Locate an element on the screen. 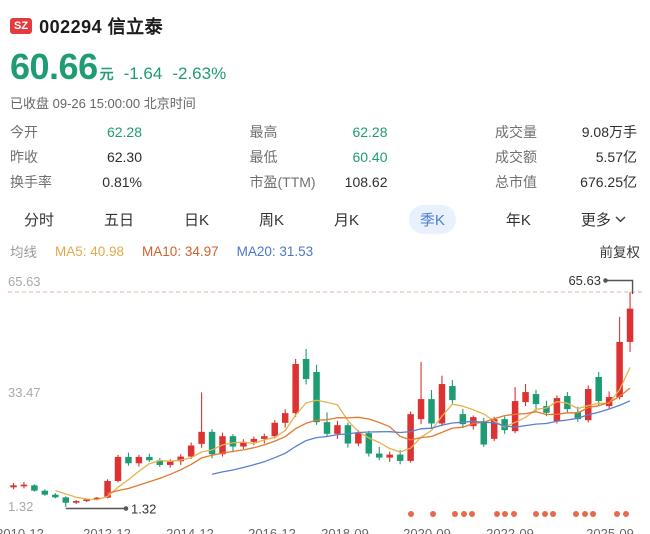 The image size is (650, 534). tab-minute-label: 分时 is located at coordinates (39, 220).